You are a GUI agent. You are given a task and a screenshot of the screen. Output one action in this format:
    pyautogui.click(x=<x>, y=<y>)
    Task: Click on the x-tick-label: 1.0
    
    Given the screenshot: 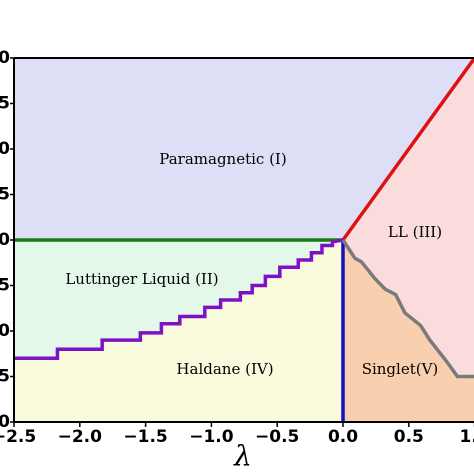 What is the action you would take?
    pyautogui.click(x=467, y=437)
    